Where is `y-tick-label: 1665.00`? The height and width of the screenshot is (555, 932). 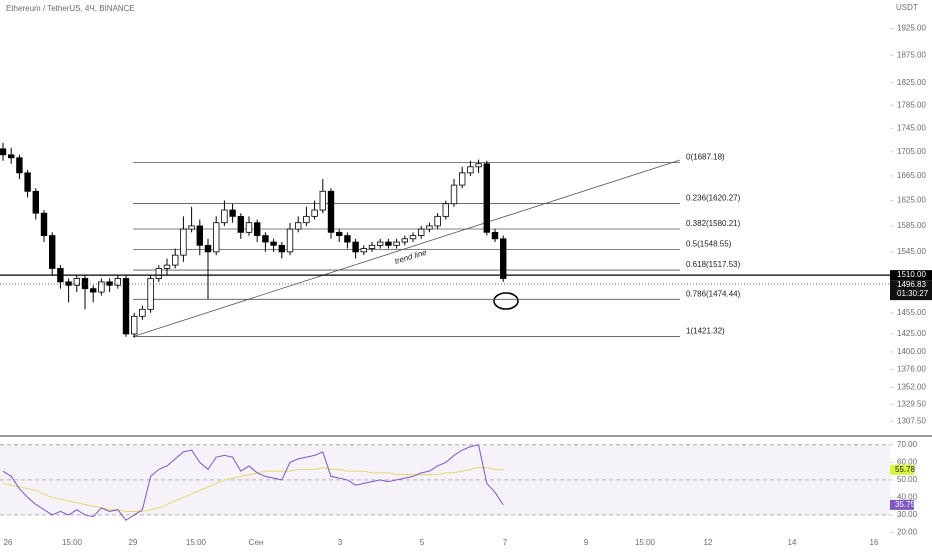
y-tick-label: 1665.00 is located at coordinates (911, 175).